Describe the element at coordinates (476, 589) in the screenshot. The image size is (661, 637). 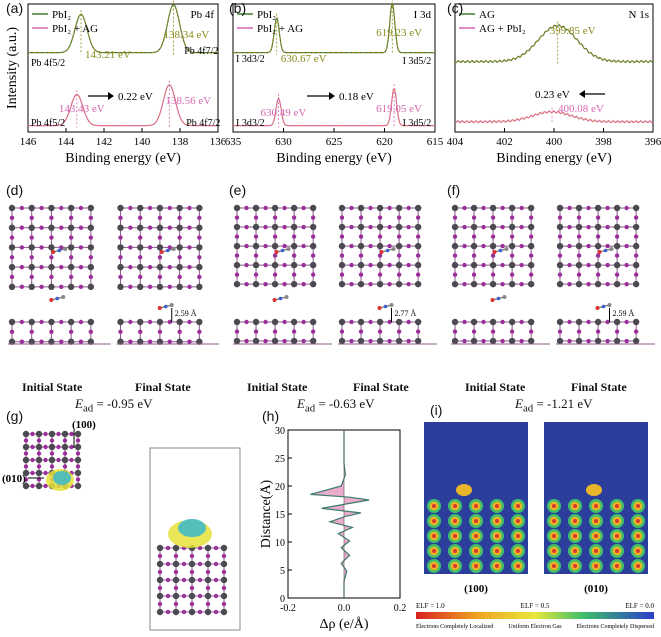
I see `facet-label: (100)` at that location.